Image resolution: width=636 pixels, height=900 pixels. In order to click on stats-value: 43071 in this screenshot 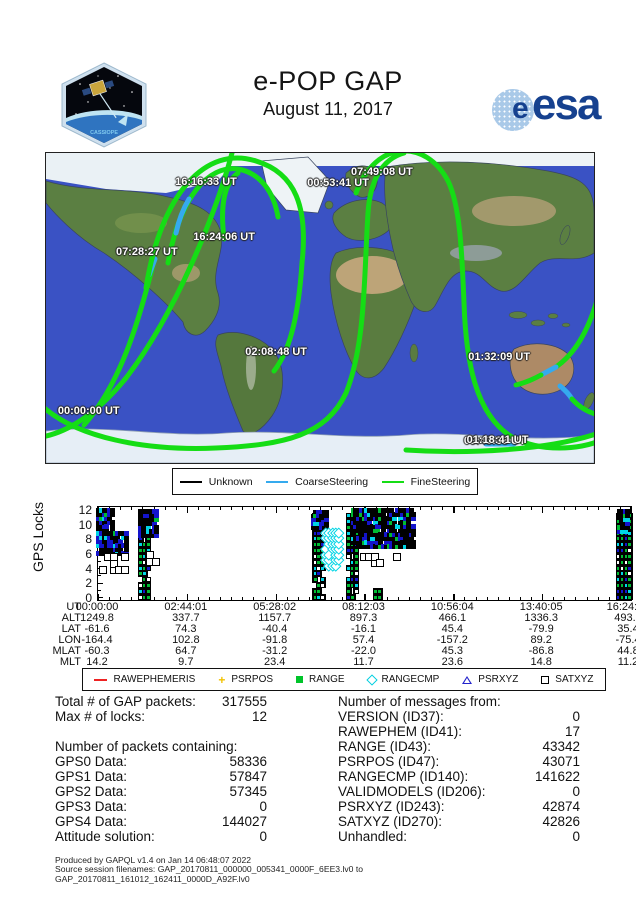, I will do `click(561, 761)`.